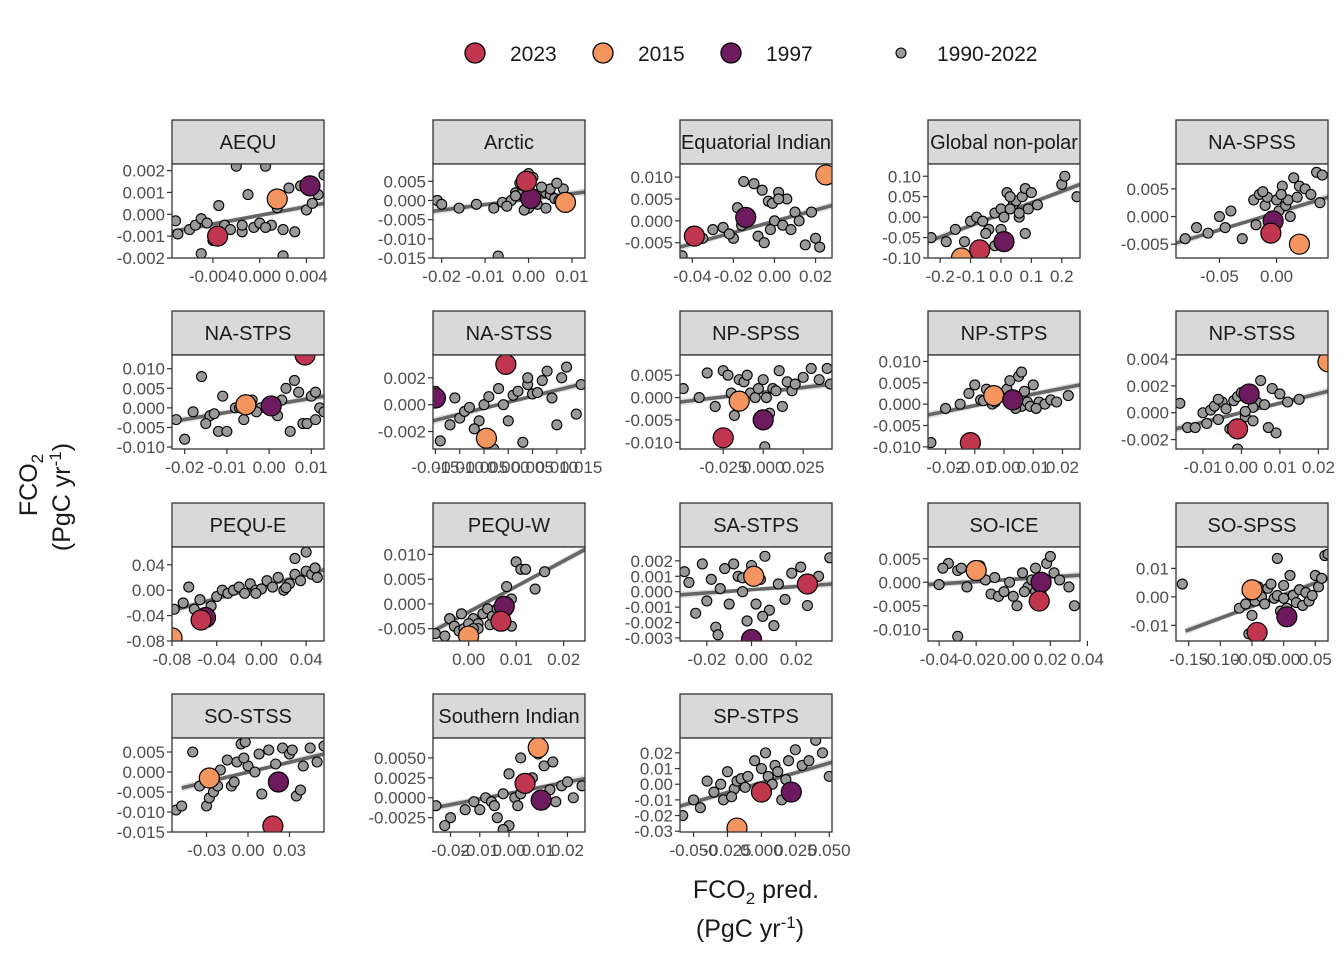  Describe the element at coordinates (248, 525) in the screenshot. I see `strip-pequ-e` at that location.